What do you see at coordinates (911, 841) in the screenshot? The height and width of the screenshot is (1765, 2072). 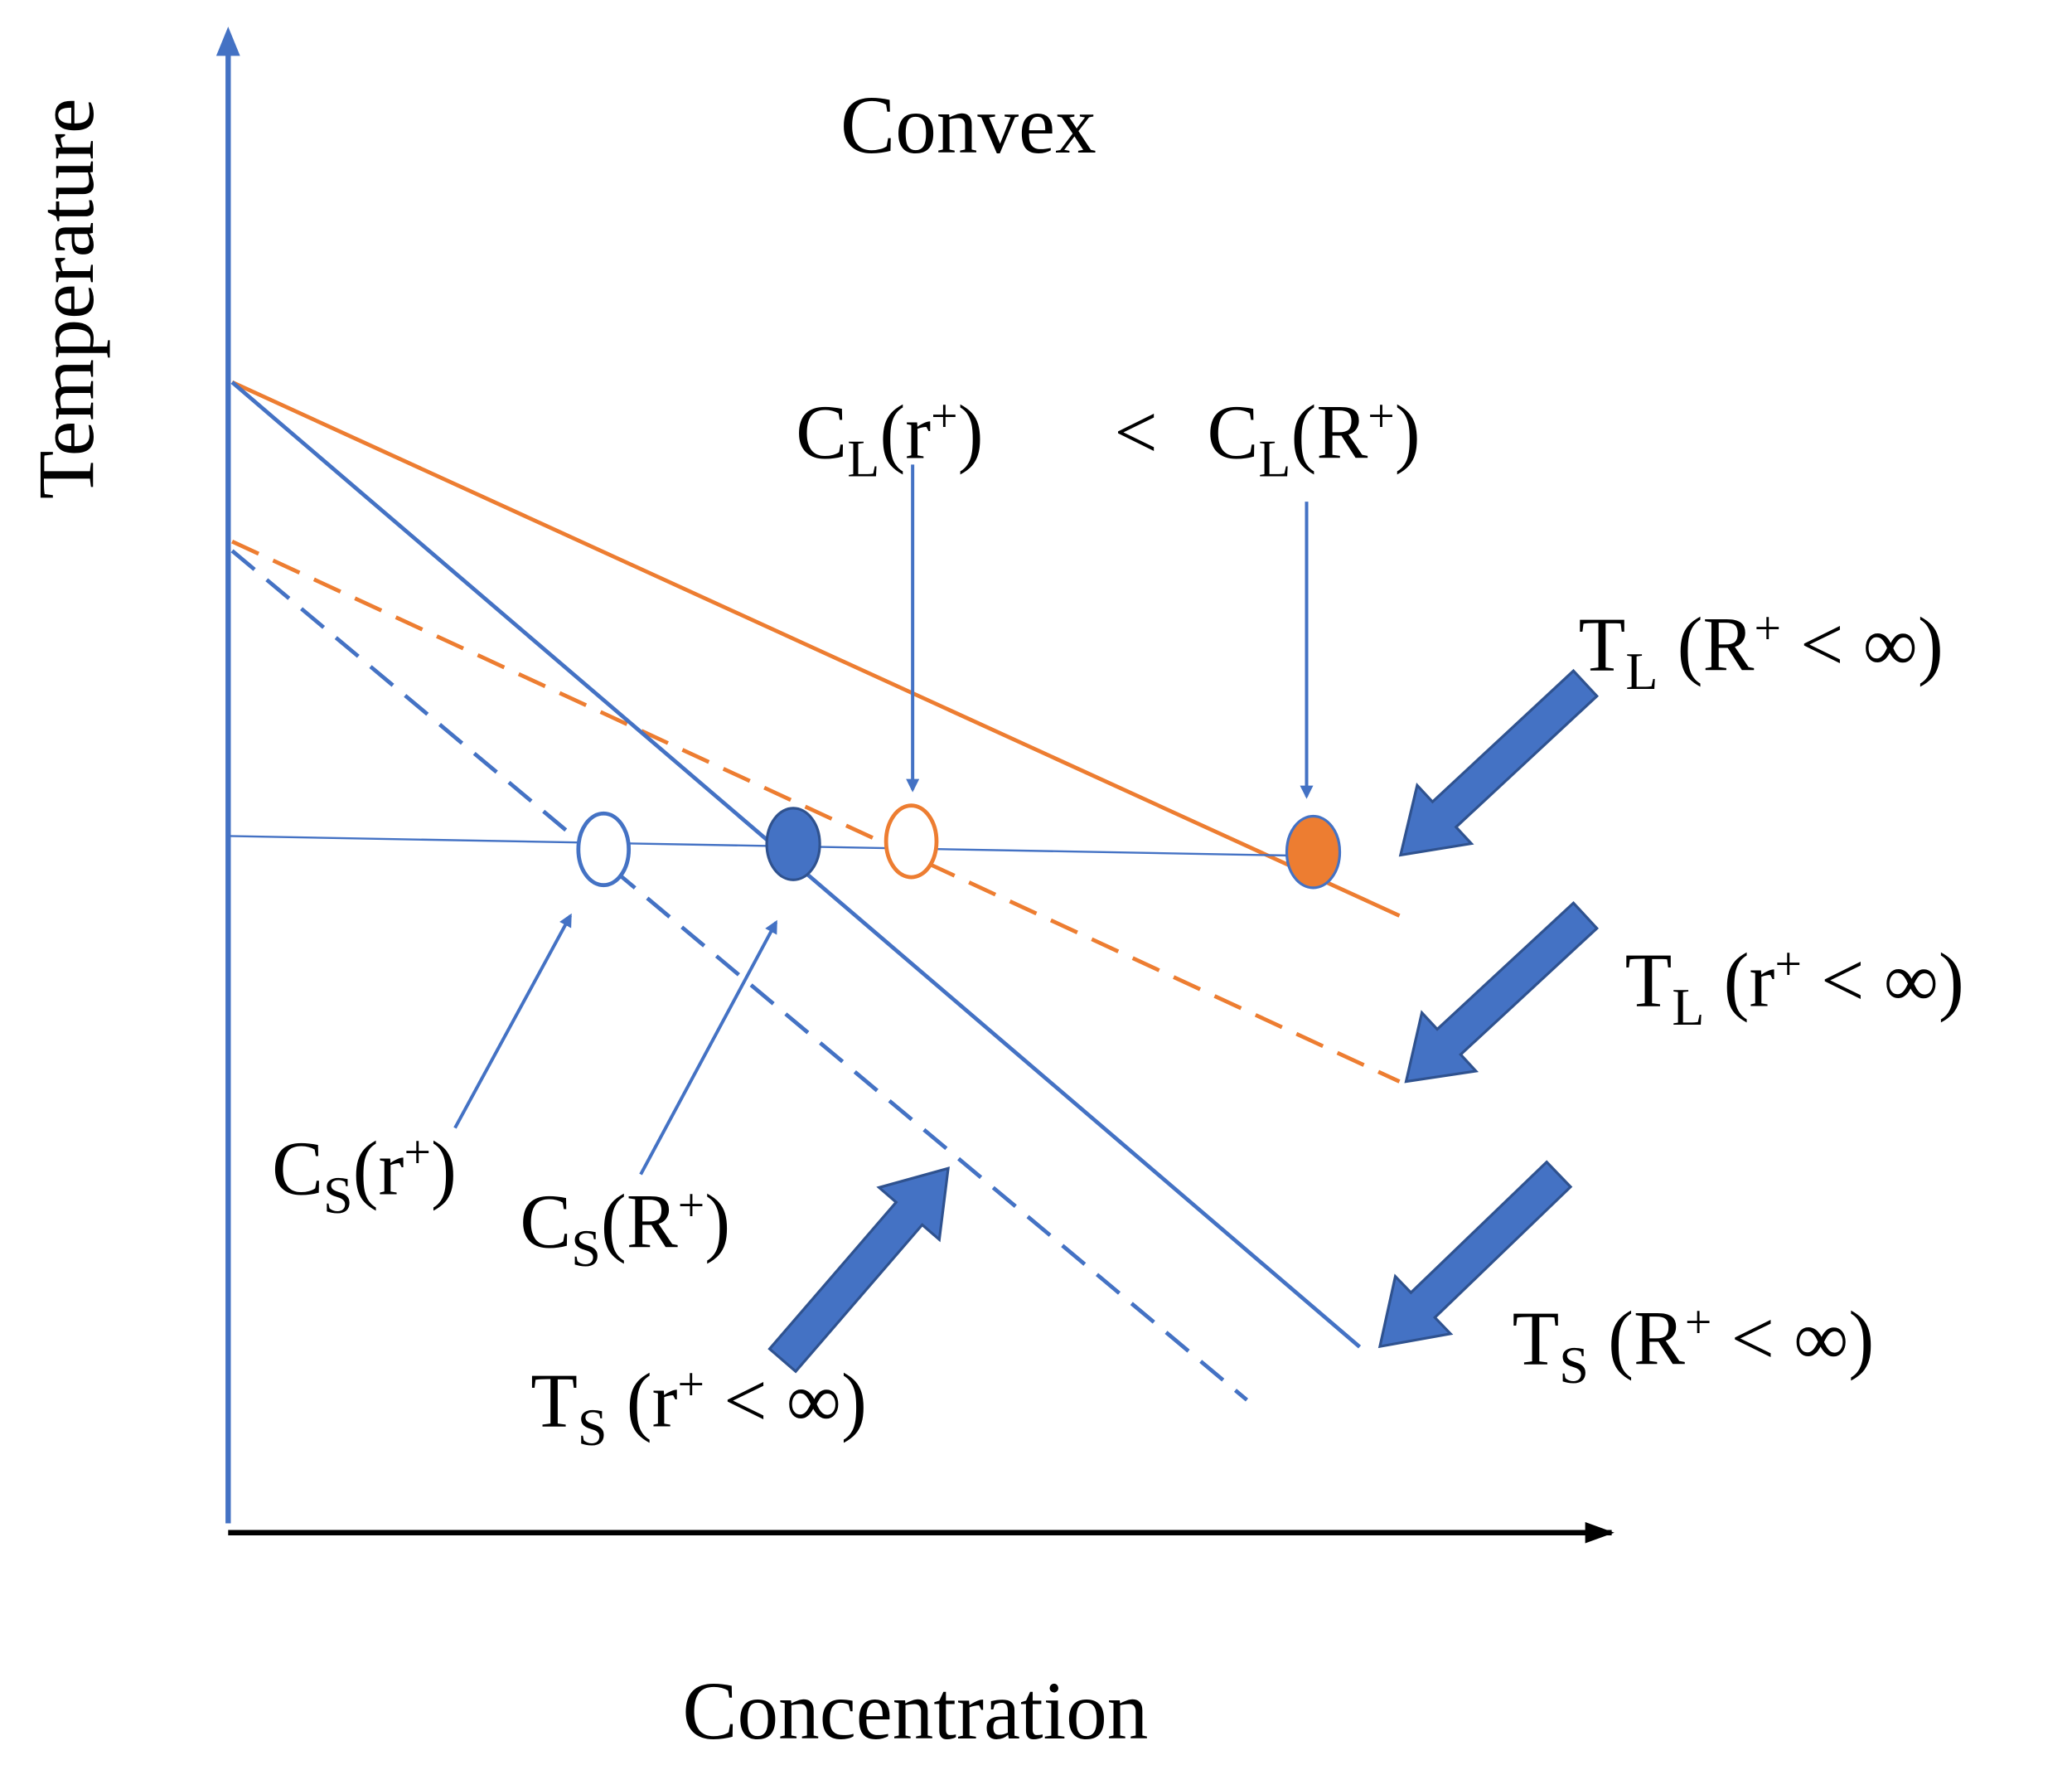 I see `open-orange-point` at bounding box center [911, 841].